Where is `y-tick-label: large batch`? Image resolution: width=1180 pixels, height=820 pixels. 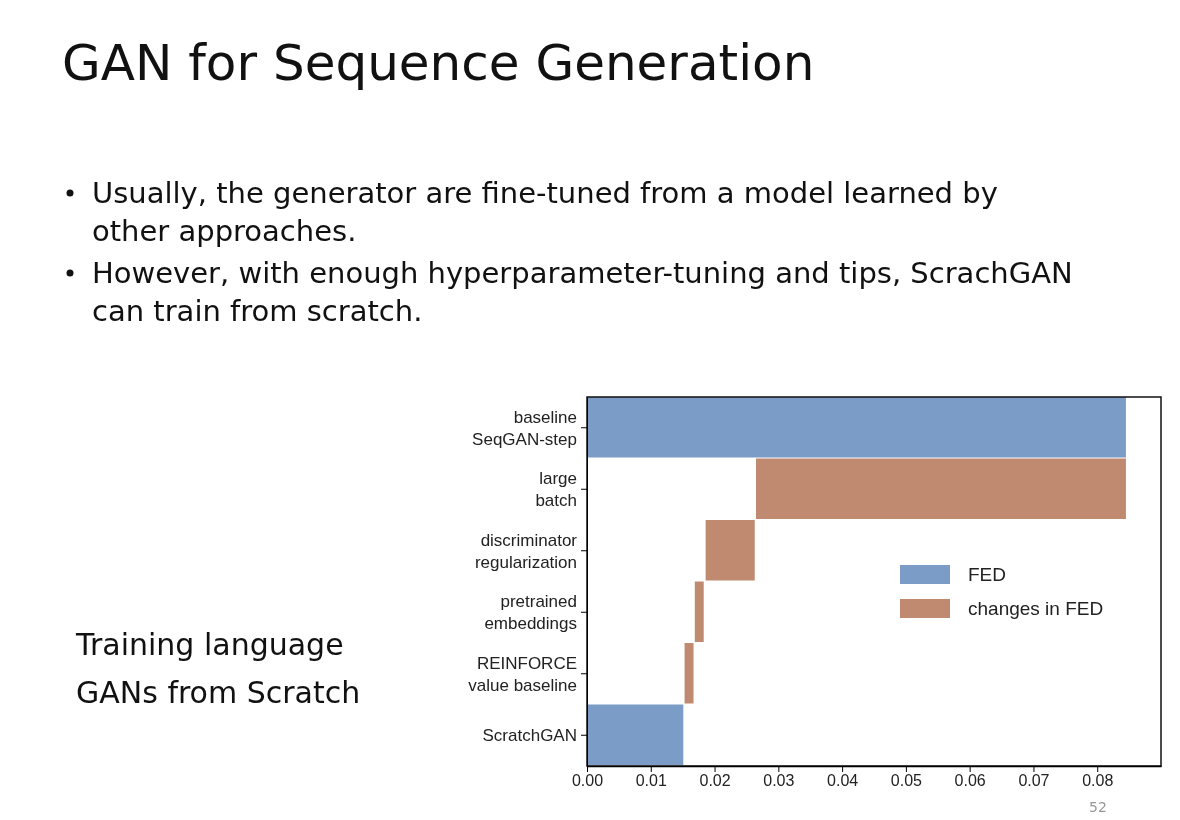 y-tick-label: large batch is located at coordinates (556, 490).